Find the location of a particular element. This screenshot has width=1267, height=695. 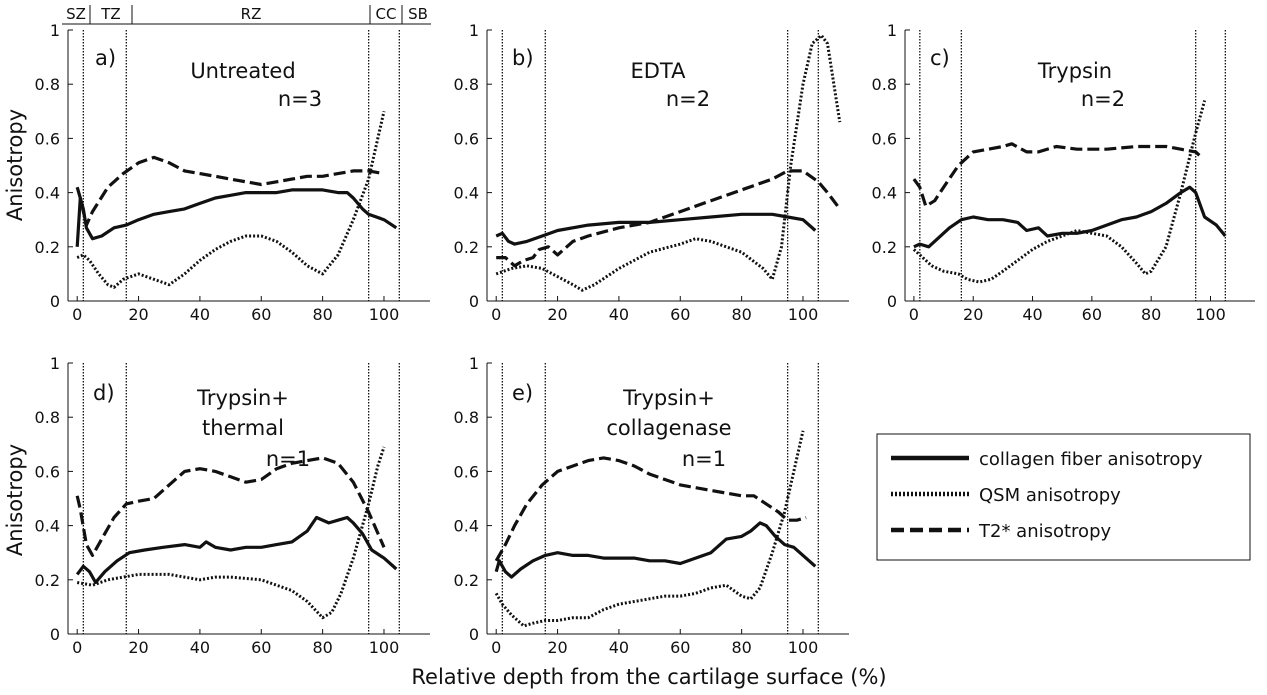

zone-label-cc: CC is located at coordinates (386, 14).